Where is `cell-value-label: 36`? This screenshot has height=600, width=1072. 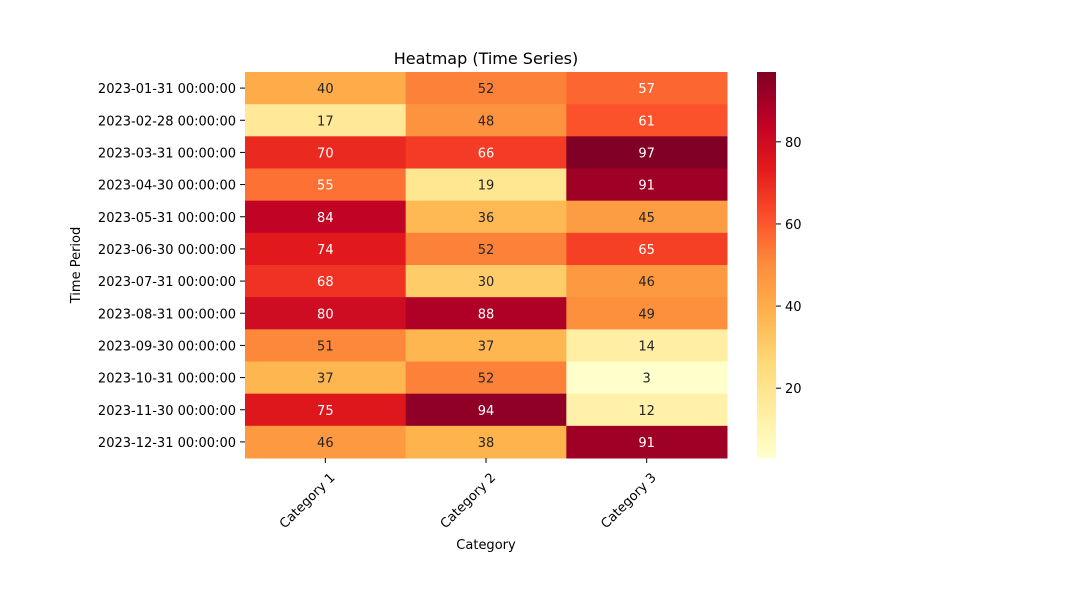 cell-value-label: 36 is located at coordinates (486, 218).